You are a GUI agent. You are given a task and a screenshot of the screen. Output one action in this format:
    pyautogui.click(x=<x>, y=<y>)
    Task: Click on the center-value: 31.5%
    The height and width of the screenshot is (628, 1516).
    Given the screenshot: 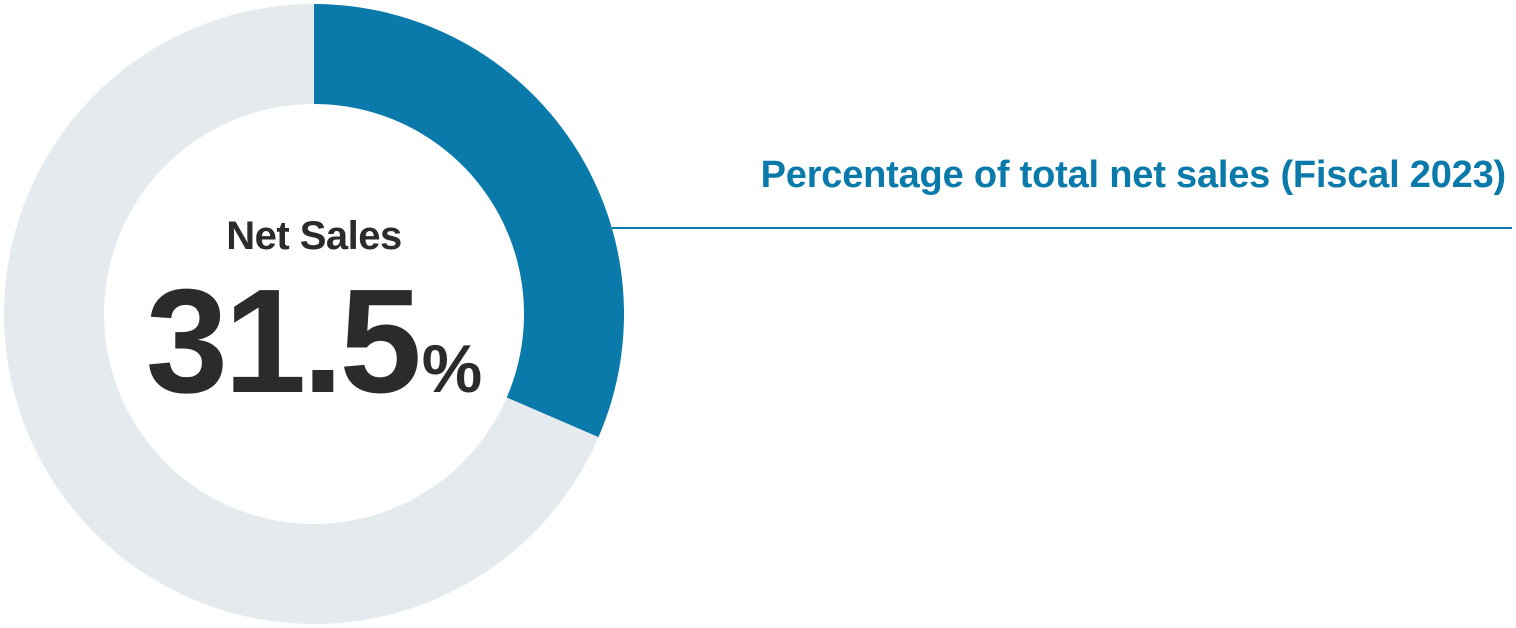 What is the action you would take?
    pyautogui.click(x=314, y=355)
    